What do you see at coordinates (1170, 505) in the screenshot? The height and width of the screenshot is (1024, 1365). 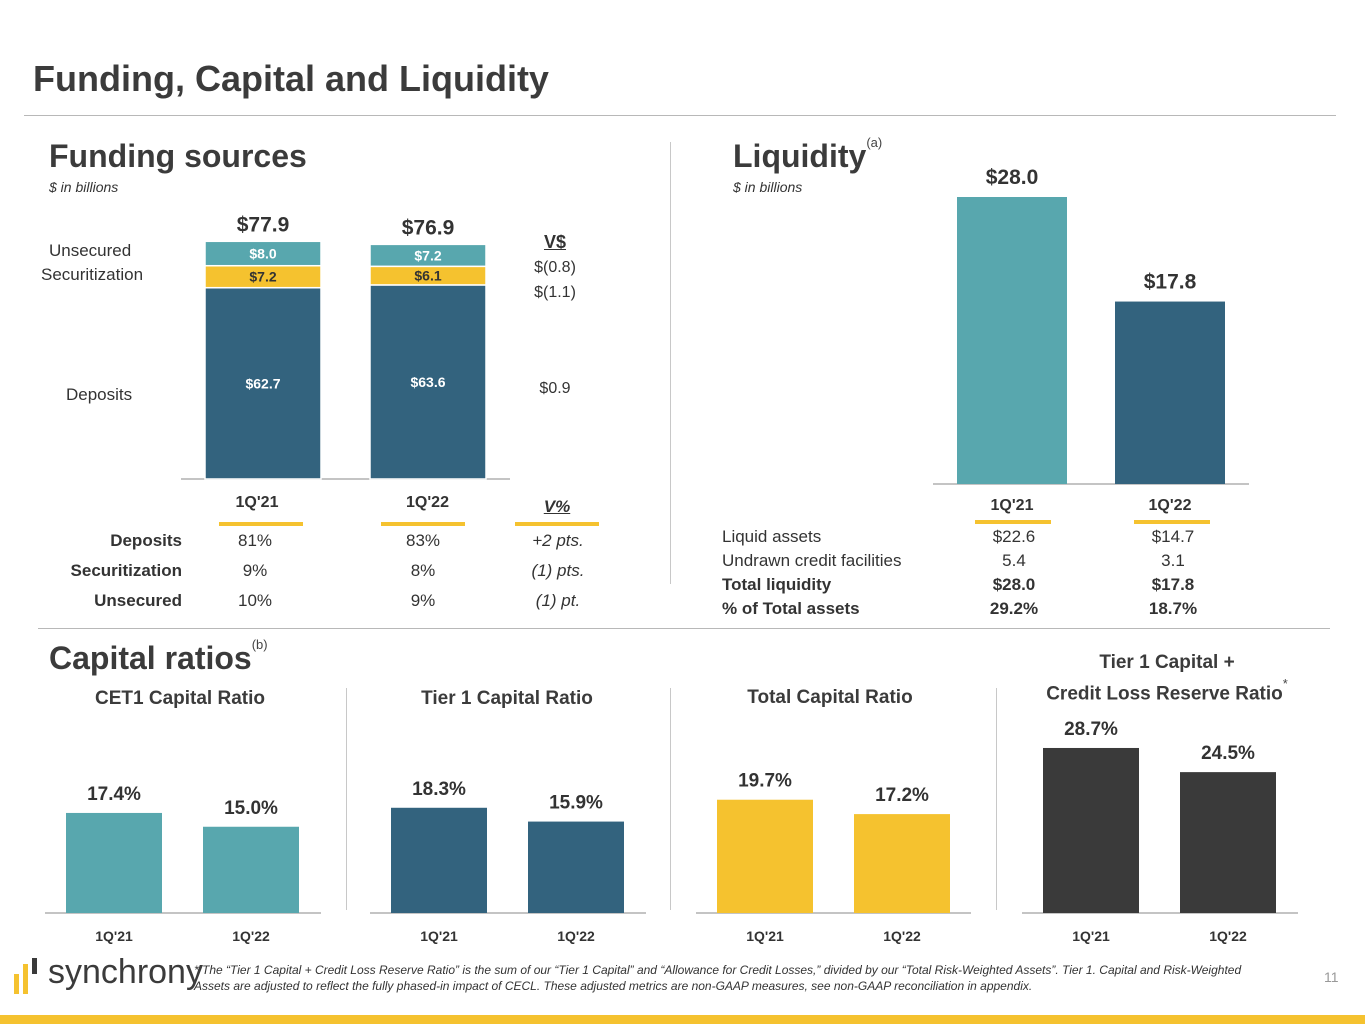 I see `liquidity-tick-1q22: 1Q'22` at bounding box center [1170, 505].